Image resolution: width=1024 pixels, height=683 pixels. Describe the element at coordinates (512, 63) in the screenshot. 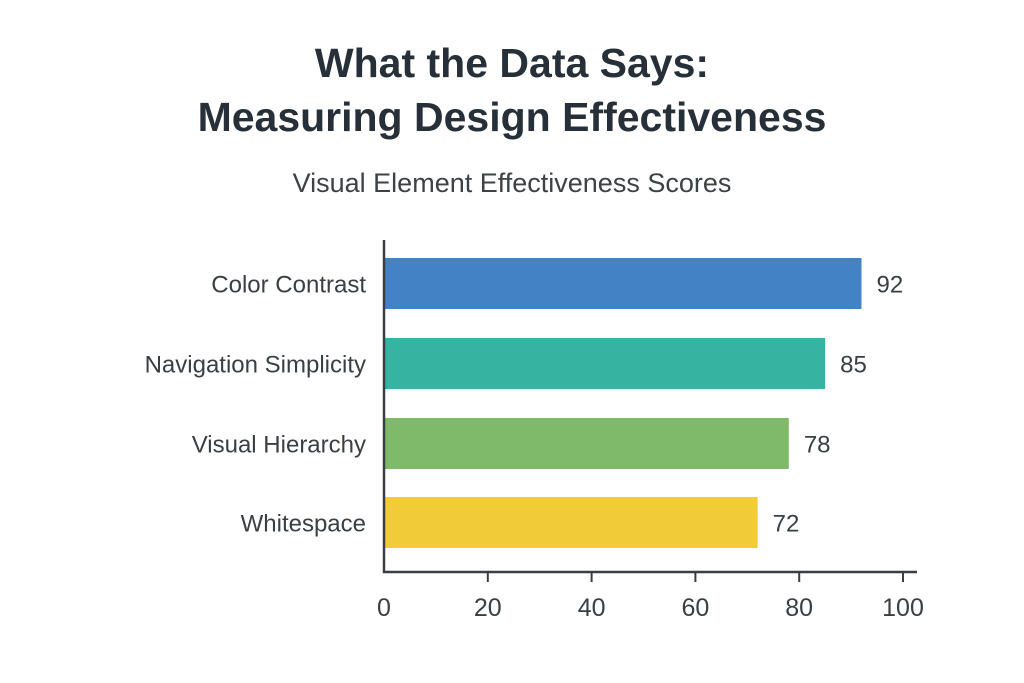

I see `chart-title-line-1: What the Data Says:` at that location.